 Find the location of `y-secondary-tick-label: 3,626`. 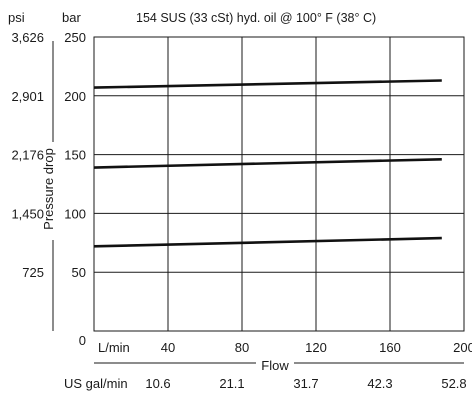

y-secondary-tick-label: 3,626 is located at coordinates (27, 37).